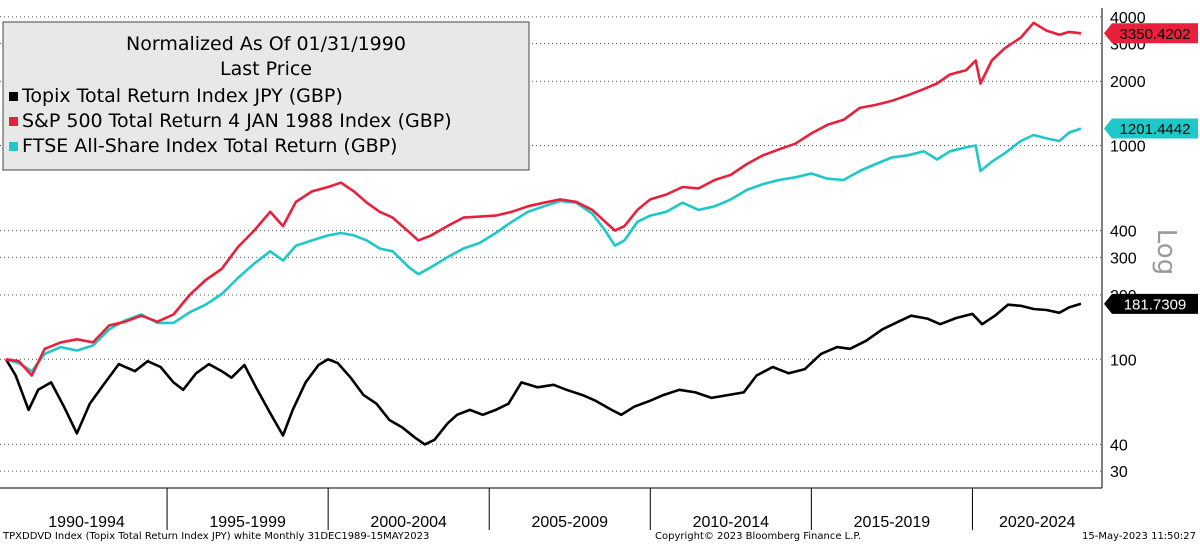 This screenshot has height=546, width=1200. Describe the element at coordinates (1139, 536) in the screenshot. I see `footer-timestamp: 15-May-2023 11:50:27` at that location.